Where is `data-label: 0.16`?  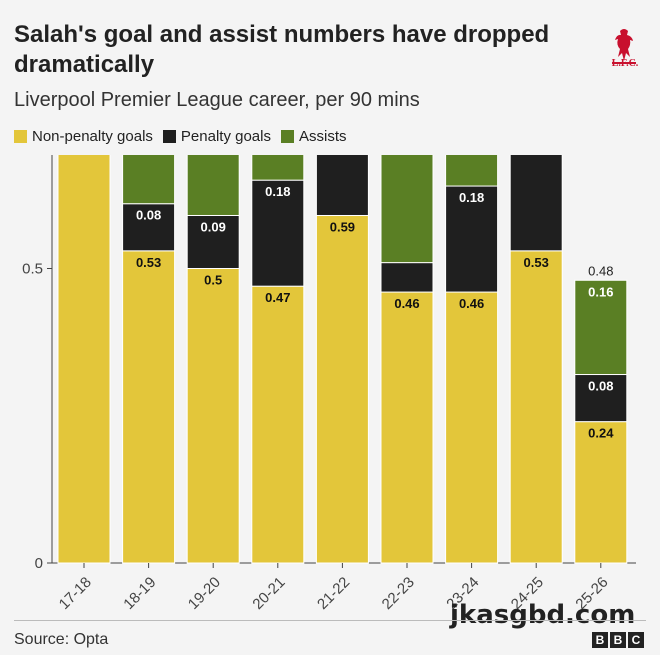
data-label: 0.16 is located at coordinates (600, 291).